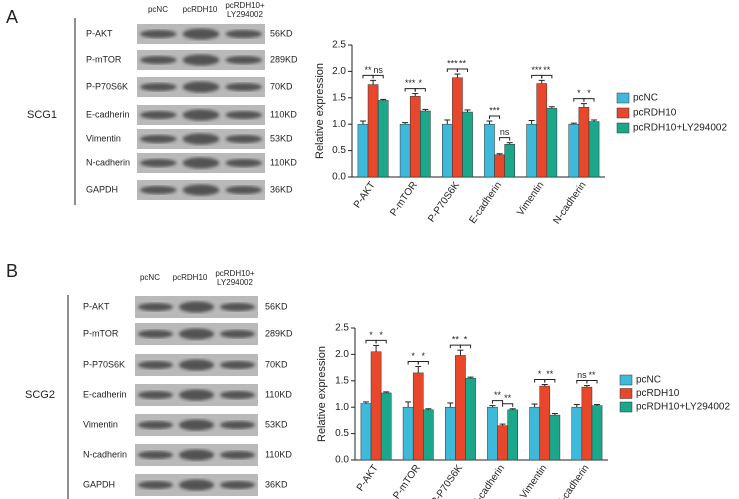 The height and width of the screenshot is (499, 739). I want to click on y-tick-label: 1.5, so click(342, 380).